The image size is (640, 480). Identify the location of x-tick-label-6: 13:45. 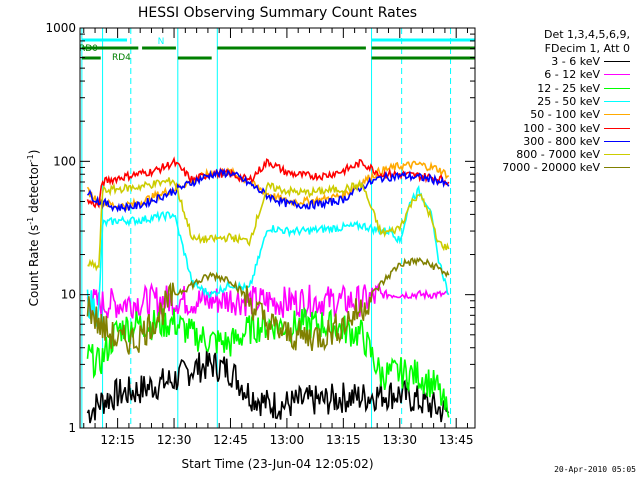
(456, 440).